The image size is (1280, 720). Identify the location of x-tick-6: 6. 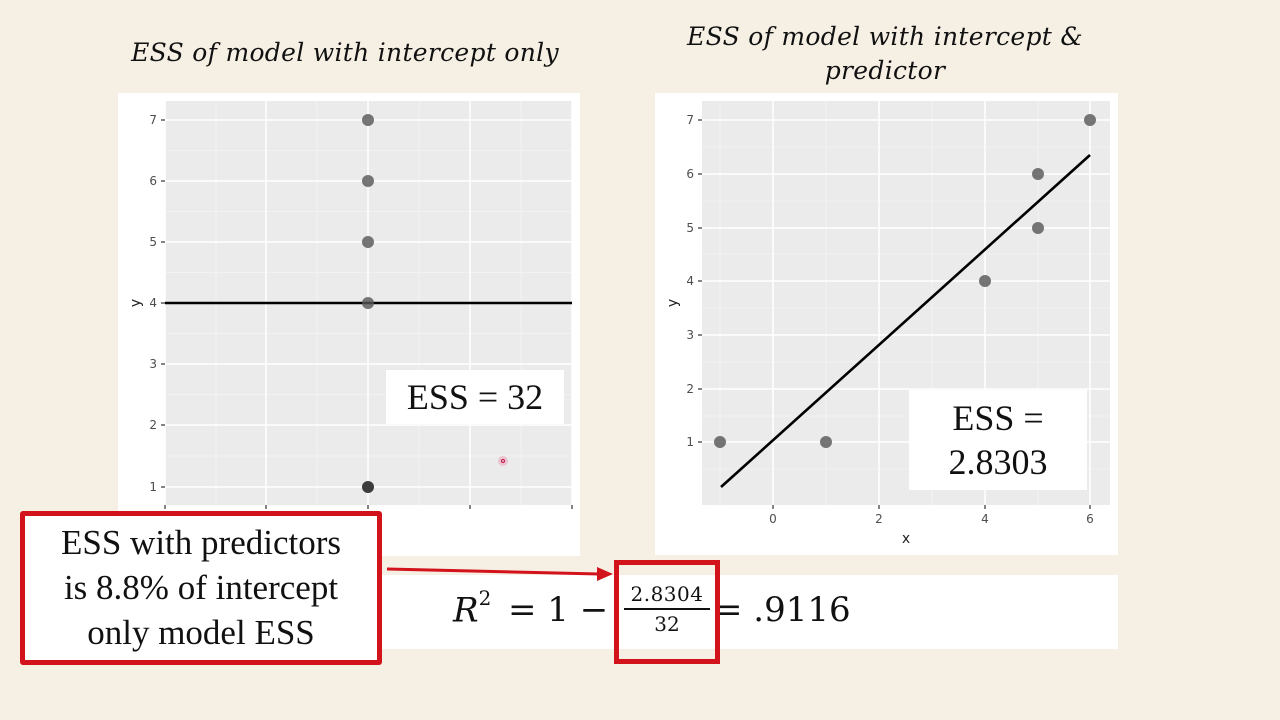
(1090, 519).